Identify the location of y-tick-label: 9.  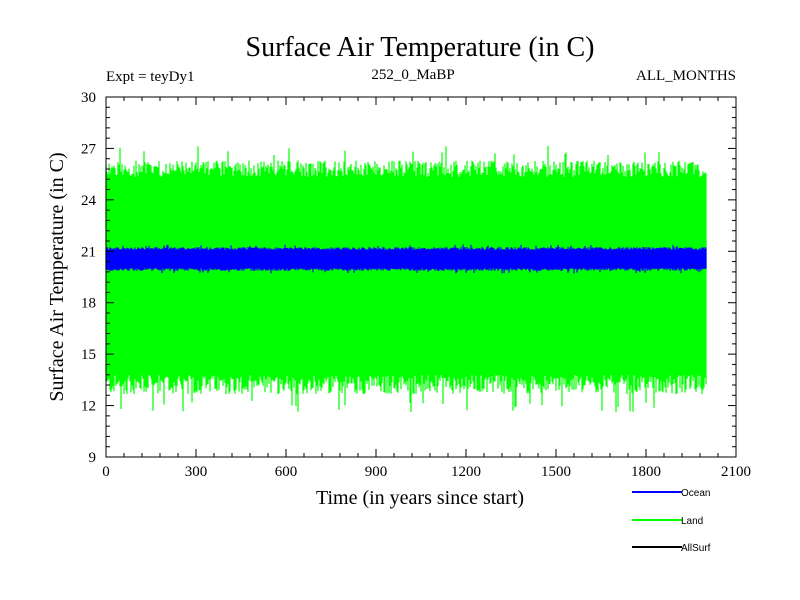
(93, 458).